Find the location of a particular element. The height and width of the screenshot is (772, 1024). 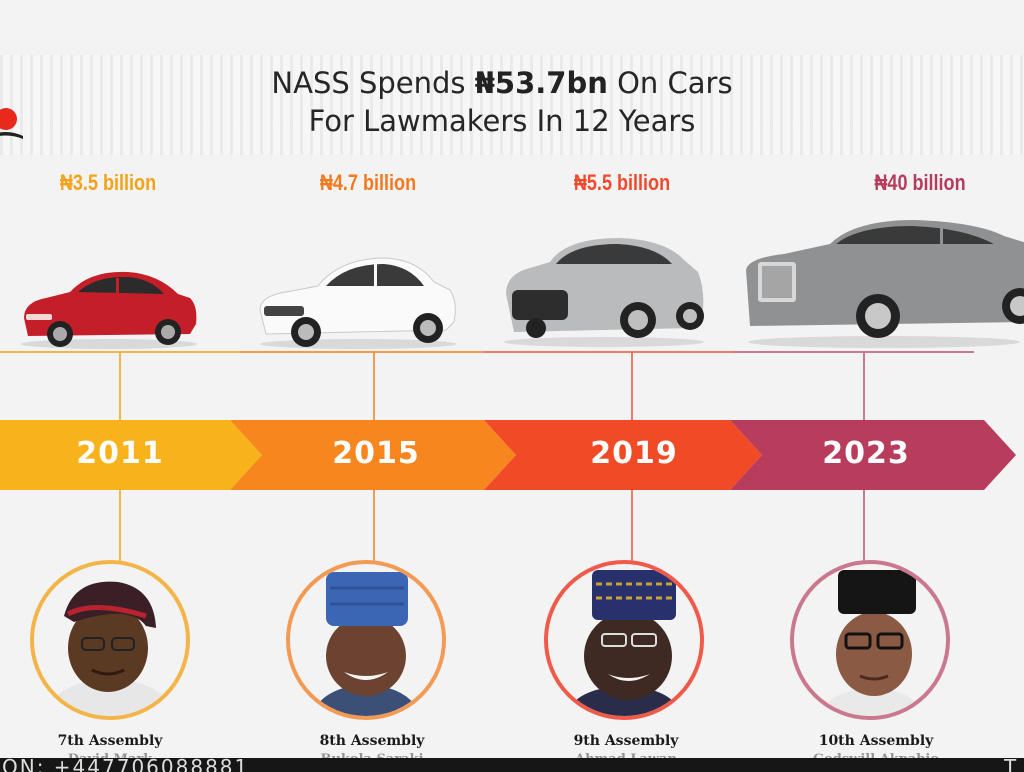

grey-luxury-sedan-icon is located at coordinates (885, 284).